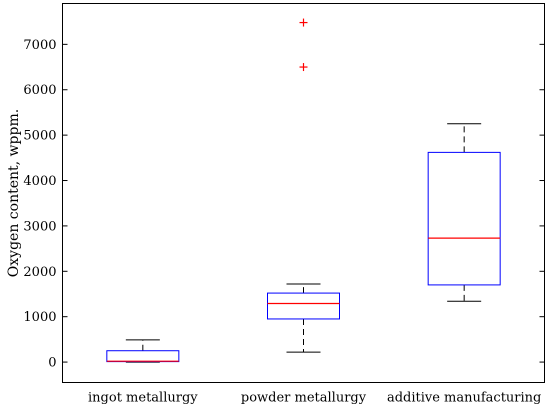 The width and height of the screenshot is (550, 412). I want to click on x-tick-label: ingot metallurgy, so click(143, 398).